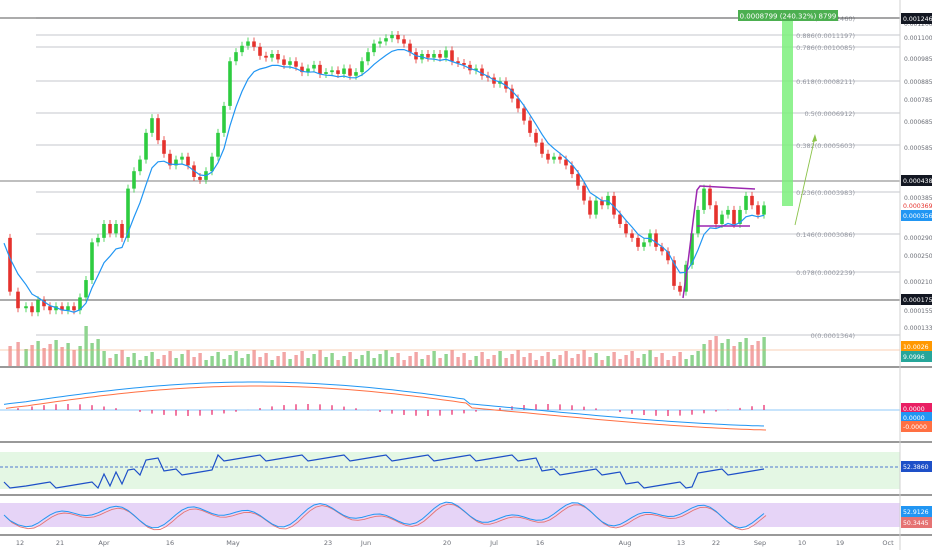 Image resolution: width=932 pixels, height=550 pixels. Describe the element at coordinates (916, 347) in the screenshot. I see `volume-label-a: 10.0026` at that location.